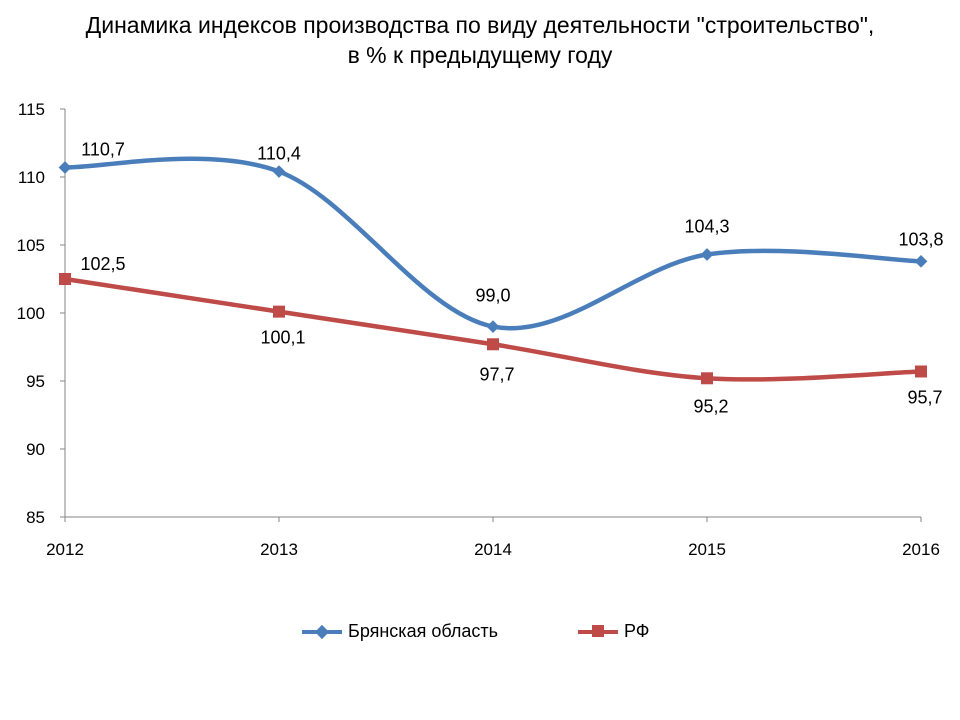 The height and width of the screenshot is (720, 960). I want to click on x-tick-label: 2012, so click(65, 549).